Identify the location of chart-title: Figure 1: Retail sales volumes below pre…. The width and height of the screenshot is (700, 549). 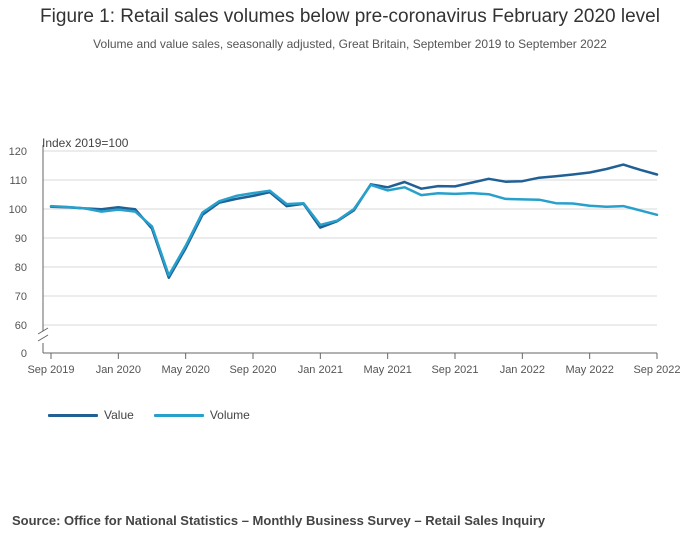
(350, 16).